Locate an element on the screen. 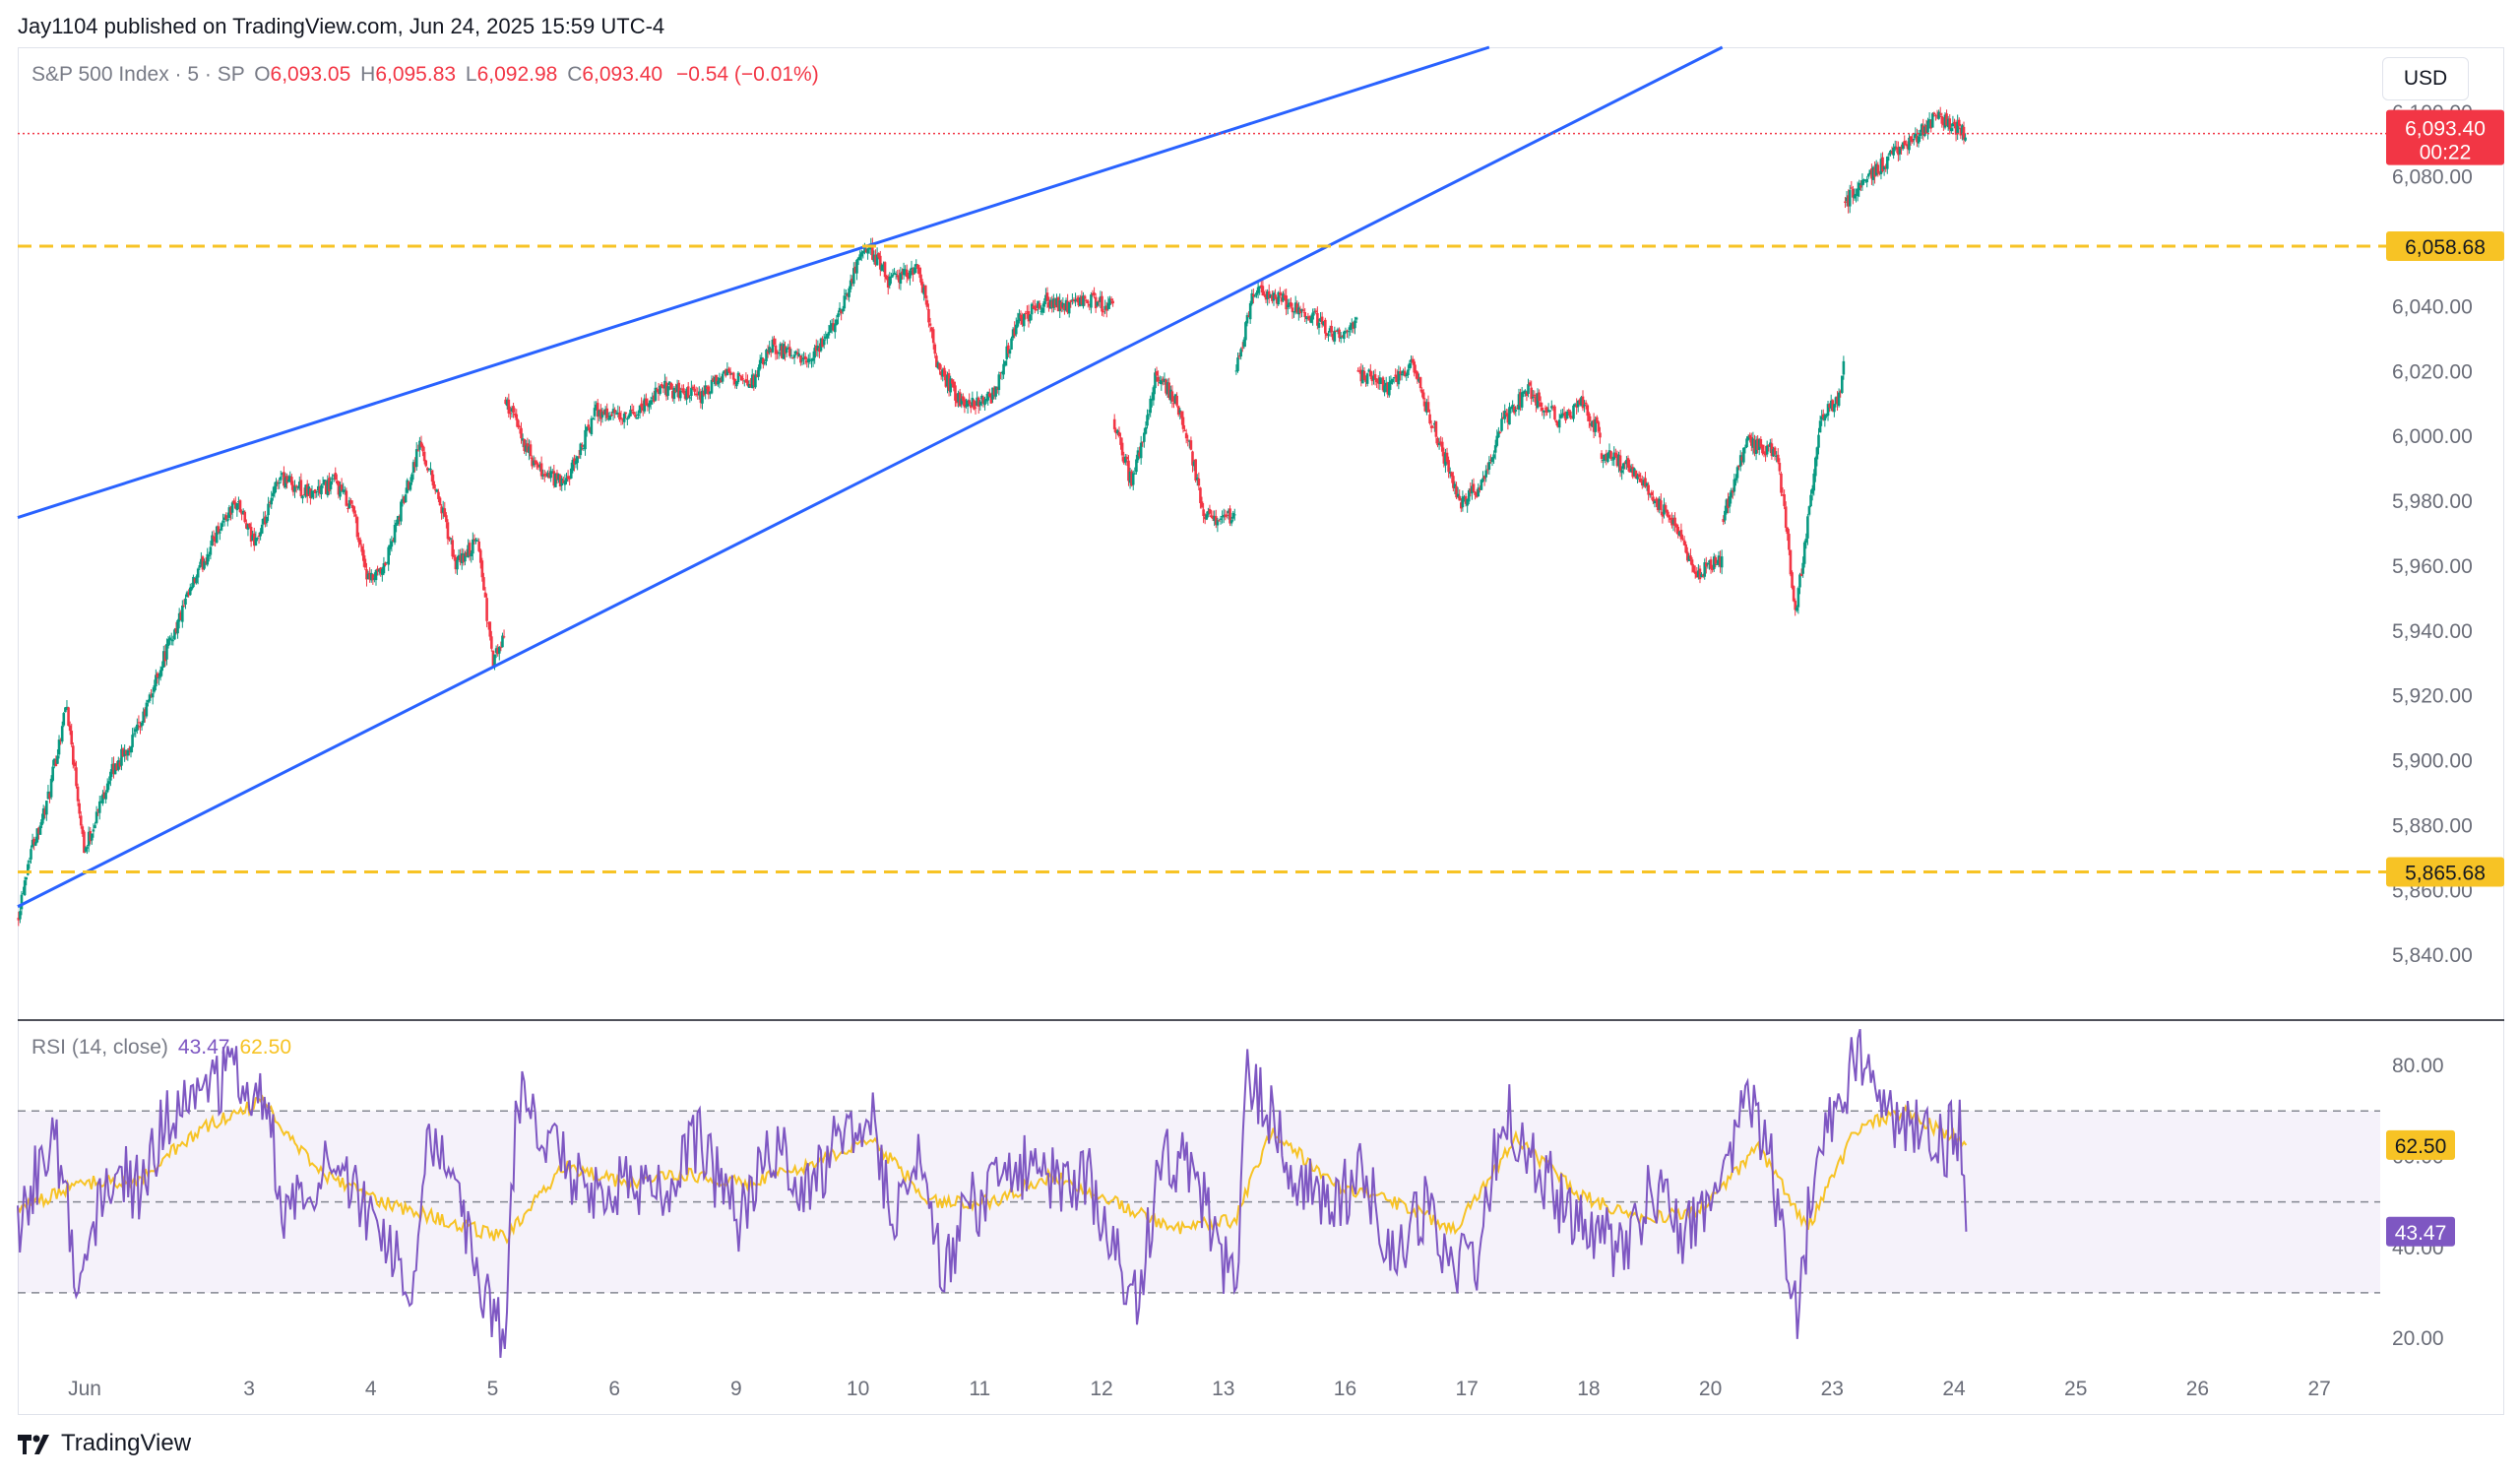 The image size is (2520, 1478). symbol-title: S&P 500 Index · 5 · SP is located at coordinates (138, 74).